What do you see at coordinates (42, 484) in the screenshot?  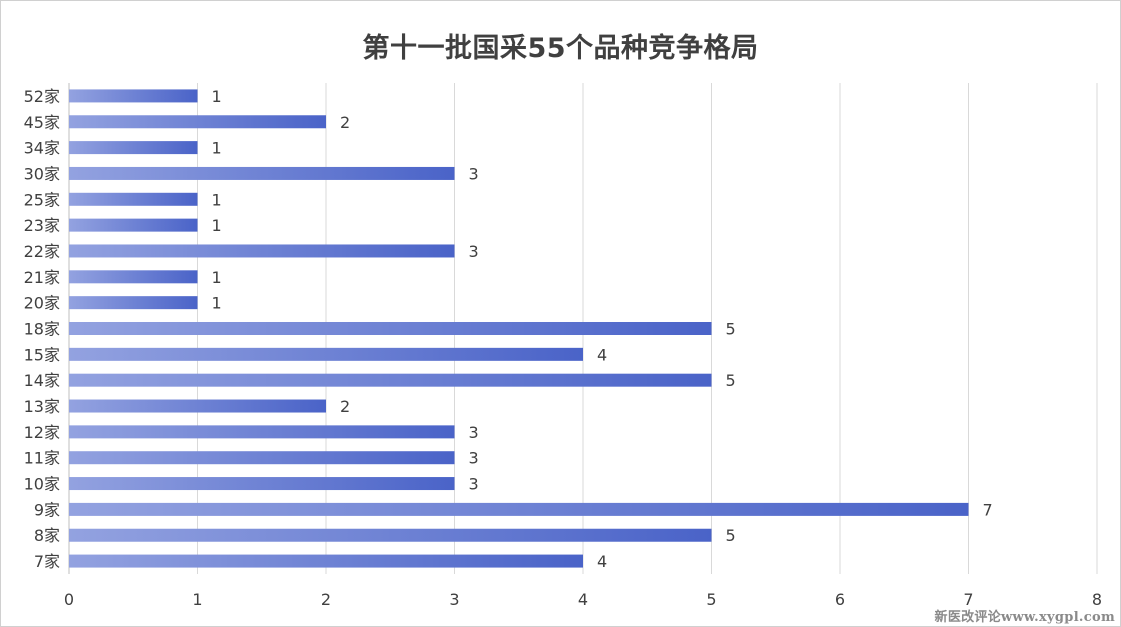 I see `y-tick-label: 10家` at bounding box center [42, 484].